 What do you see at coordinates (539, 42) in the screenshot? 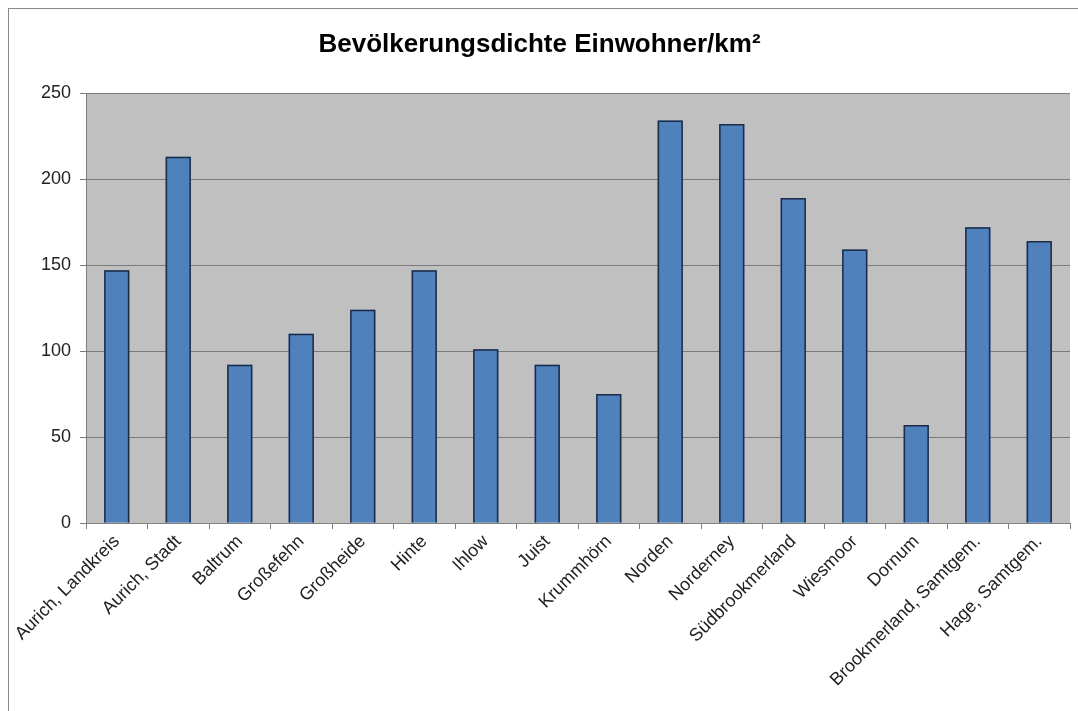
I see `chart-title: Bevölkerungsdichte Einwohner/km²` at bounding box center [539, 42].